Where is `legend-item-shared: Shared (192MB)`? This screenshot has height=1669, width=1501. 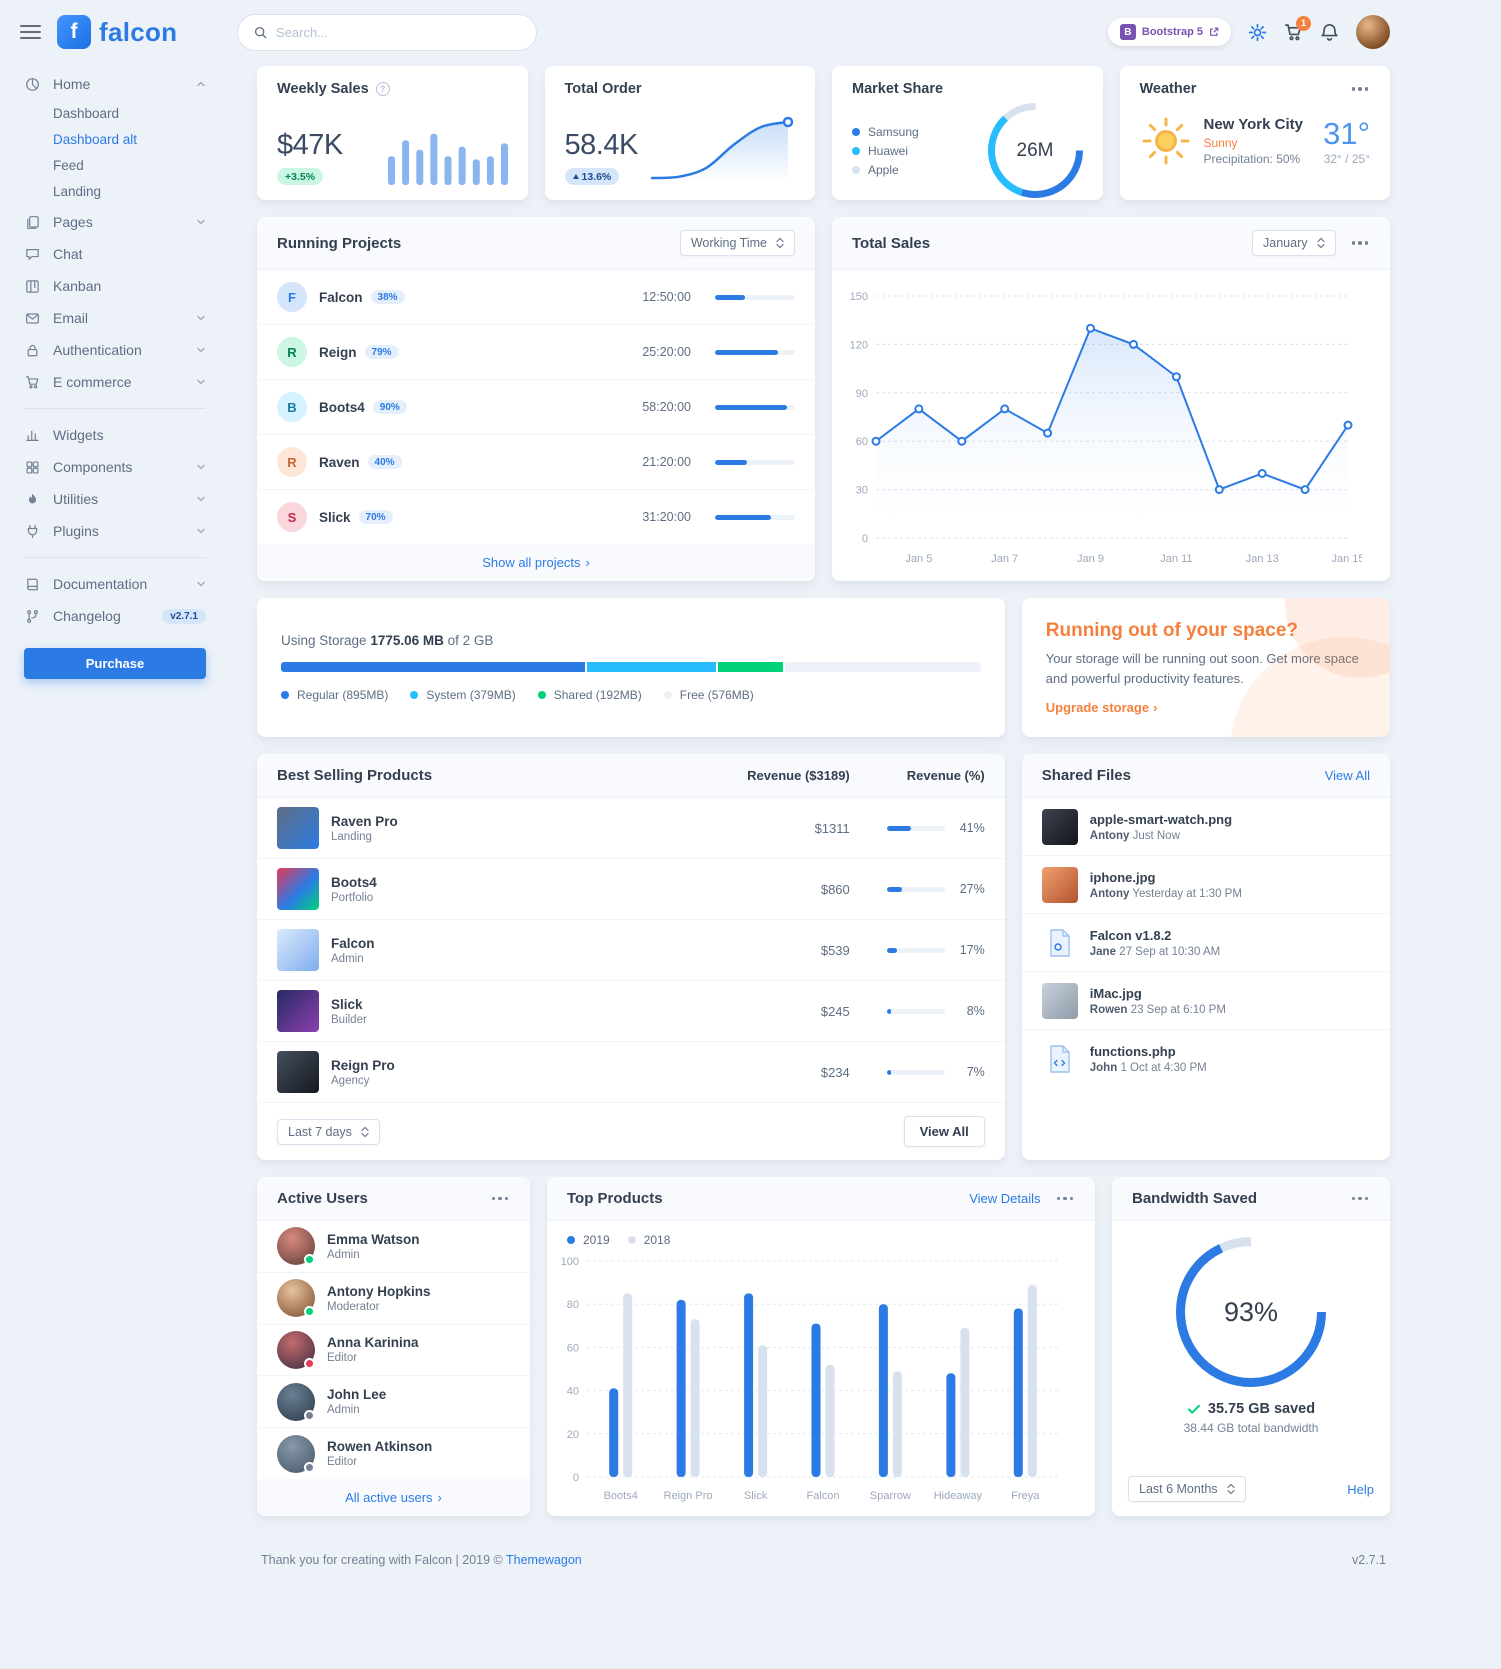
legend-item-shared: Shared (192MB) is located at coordinates (589, 695).